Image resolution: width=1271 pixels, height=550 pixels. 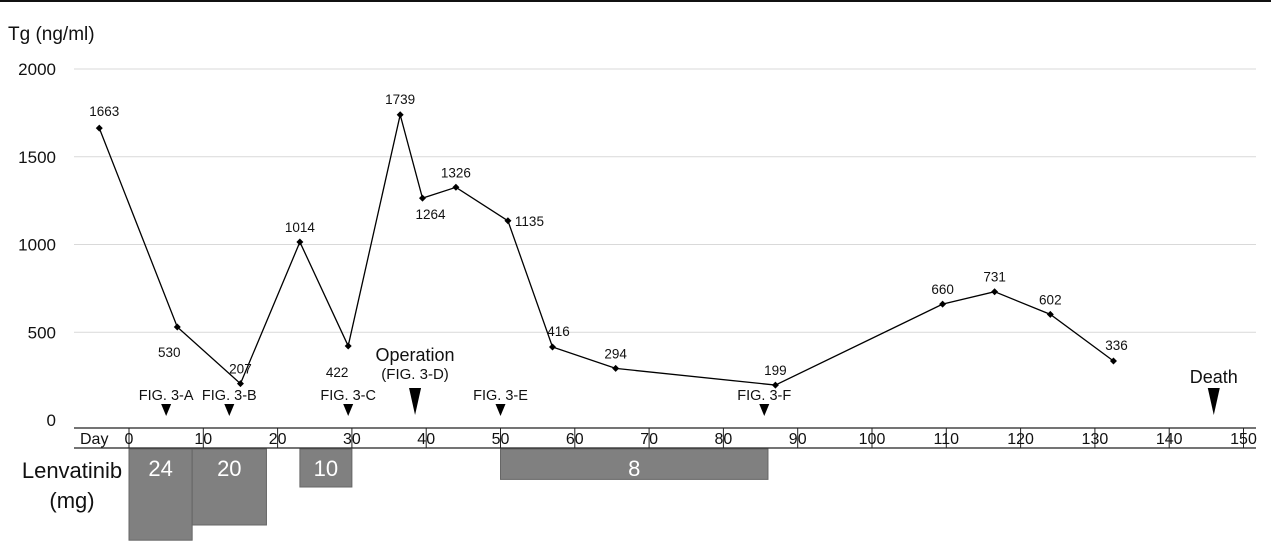 I want to click on event-label: FIG. 3-A, so click(x=166, y=396).